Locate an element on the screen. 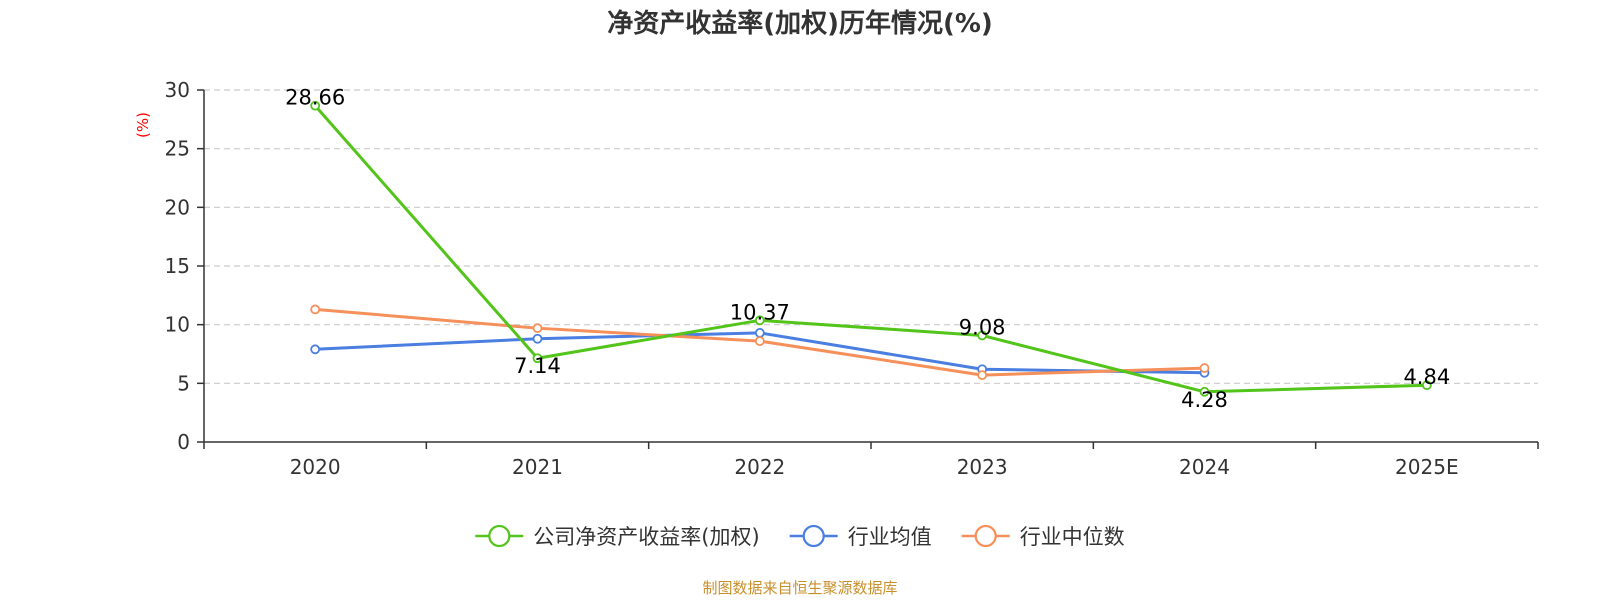  legend: 公司净资产收益率(加权) 行业均值 行业中位数 is located at coordinates (800, 536).